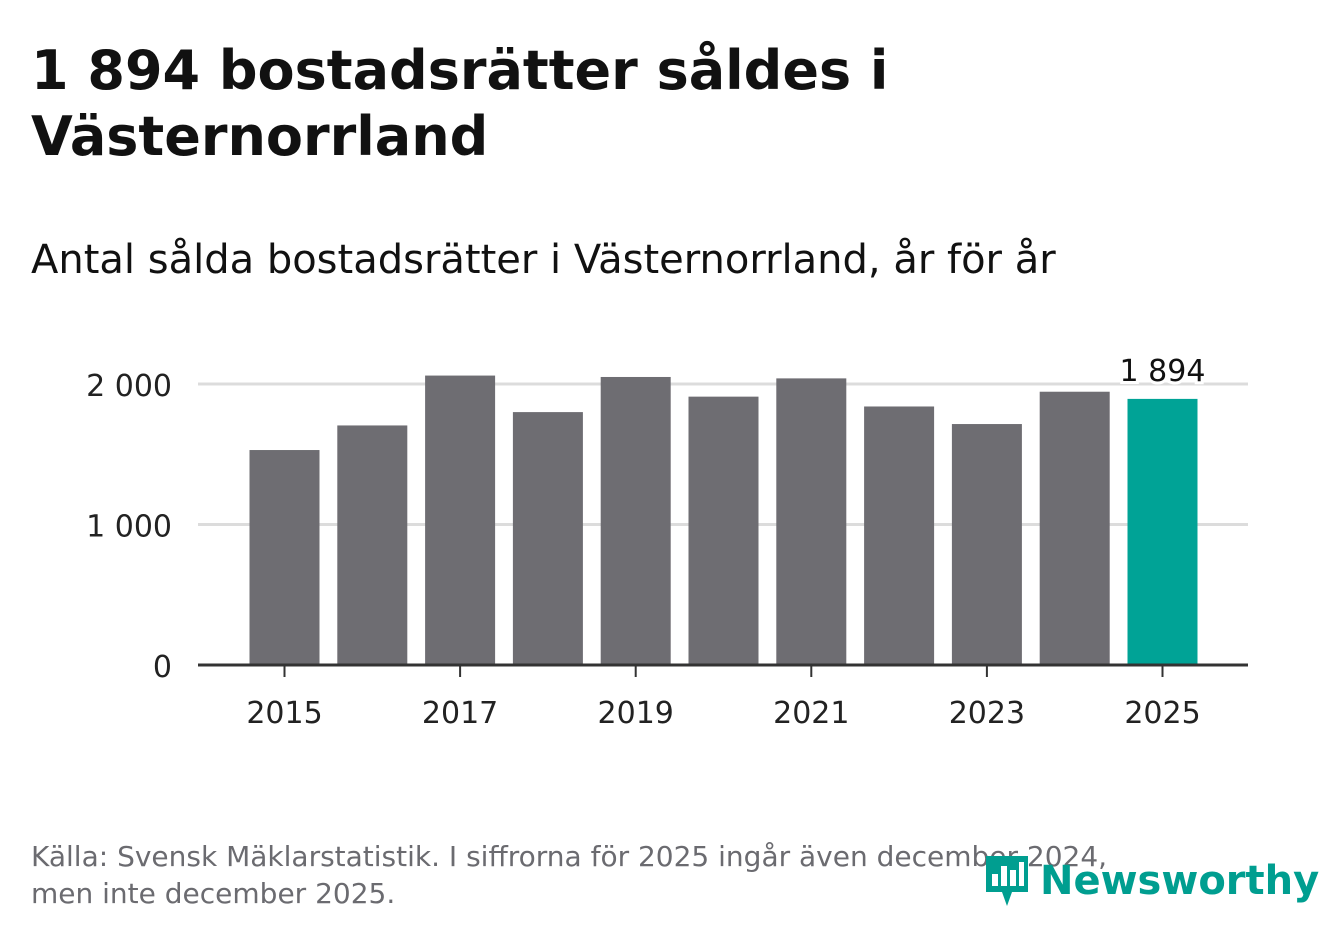  Describe the element at coordinates (987, 713) in the screenshot. I see `x-tick-label: 2023` at that location.